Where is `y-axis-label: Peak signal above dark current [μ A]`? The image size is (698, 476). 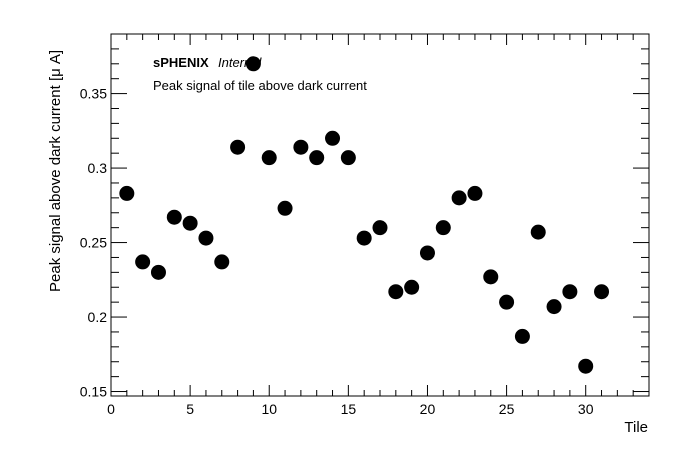
y-axis-label: Peak signal above dark current [μ A] is located at coordinates (55, 171).